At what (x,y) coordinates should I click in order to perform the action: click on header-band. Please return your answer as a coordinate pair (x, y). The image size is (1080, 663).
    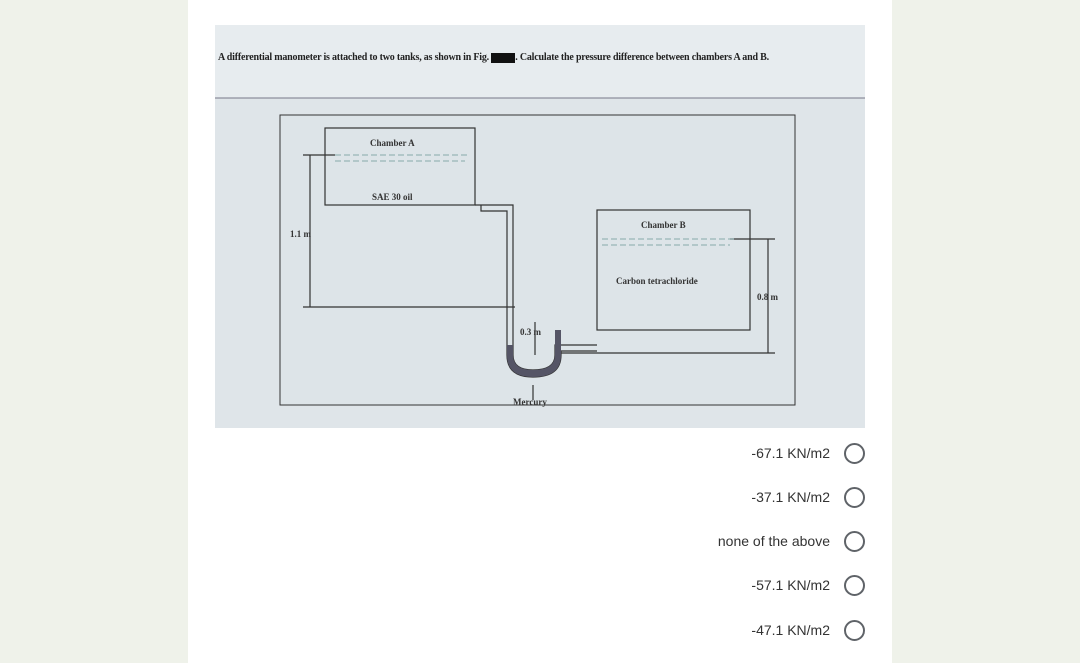
    Looking at the image, I should click on (540, 61).